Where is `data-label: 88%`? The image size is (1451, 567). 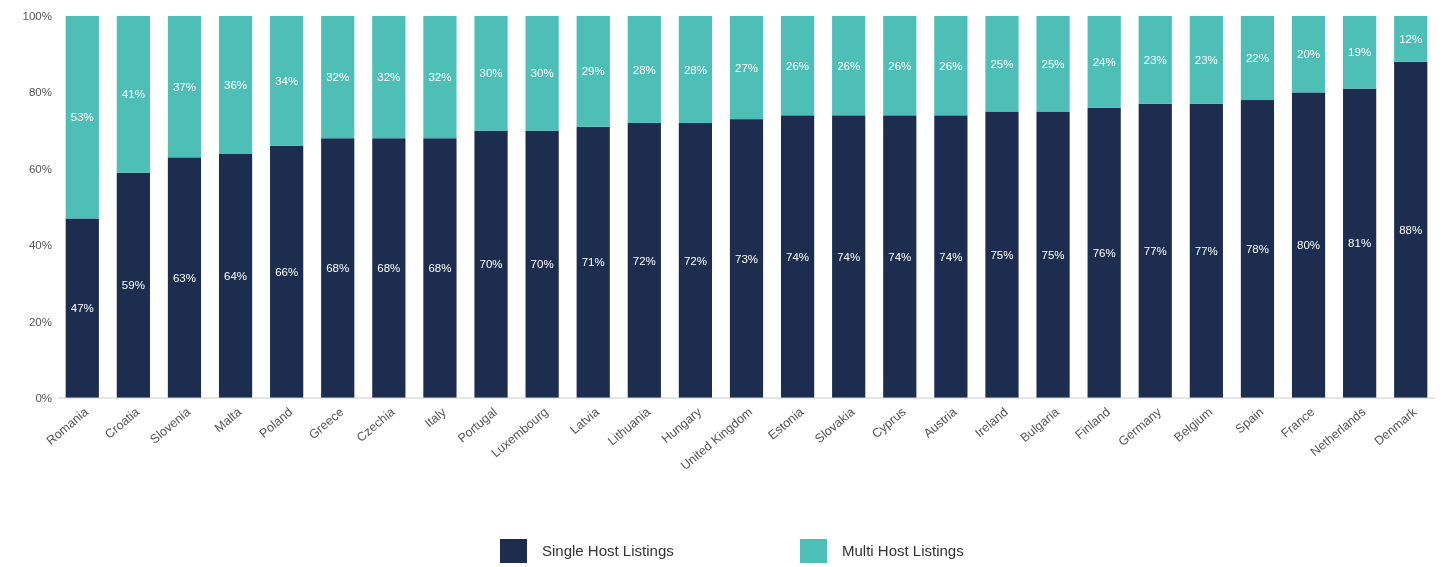 data-label: 88% is located at coordinates (1411, 229).